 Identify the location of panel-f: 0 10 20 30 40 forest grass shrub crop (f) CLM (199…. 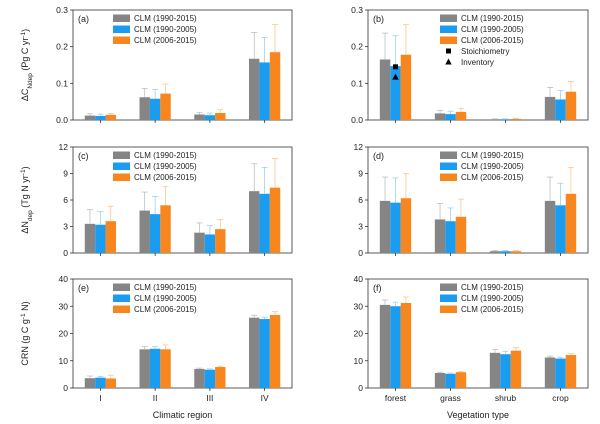
(471, 347).